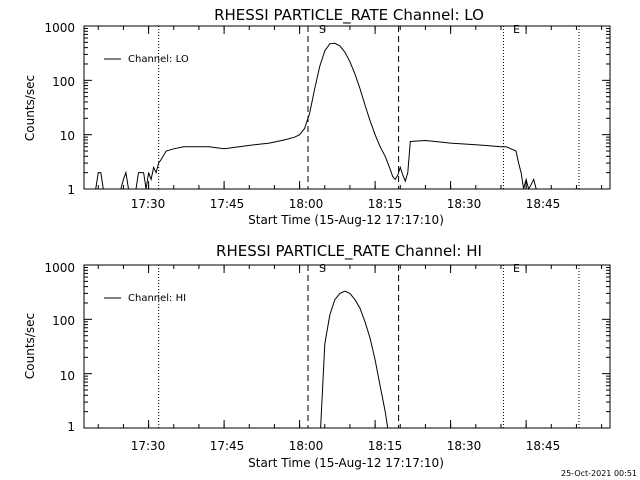 The width and height of the screenshot is (640, 480). Describe the element at coordinates (157, 298) in the screenshot. I see `legend-label: Channel: HI` at that location.